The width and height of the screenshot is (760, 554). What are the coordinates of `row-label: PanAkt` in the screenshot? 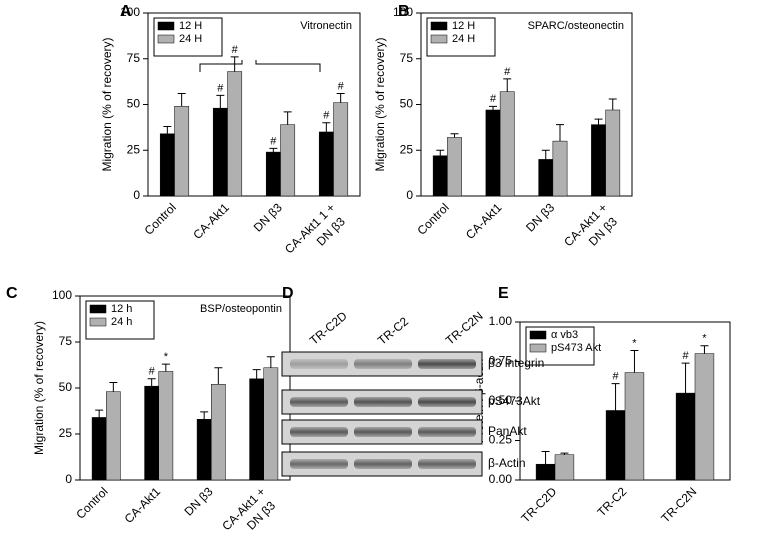 It's located at (507, 431).